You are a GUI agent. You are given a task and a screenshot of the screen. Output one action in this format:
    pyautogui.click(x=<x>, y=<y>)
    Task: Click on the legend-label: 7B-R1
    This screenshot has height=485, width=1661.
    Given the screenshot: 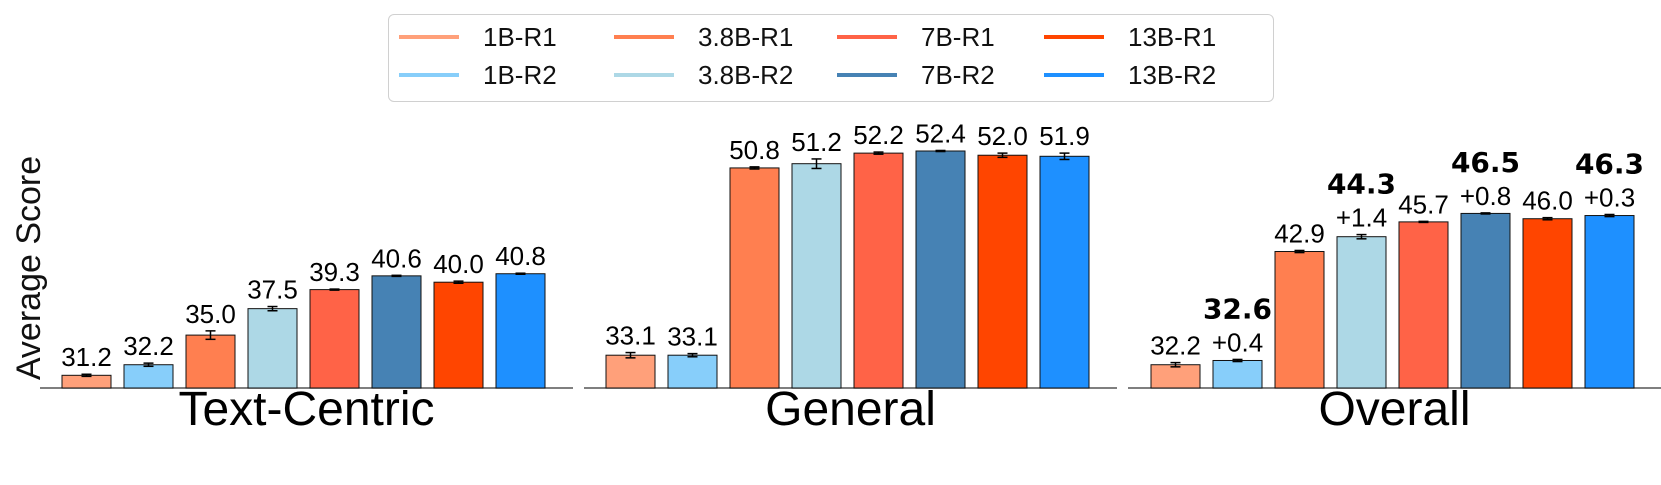 What is the action you would take?
    pyautogui.click(x=958, y=36)
    